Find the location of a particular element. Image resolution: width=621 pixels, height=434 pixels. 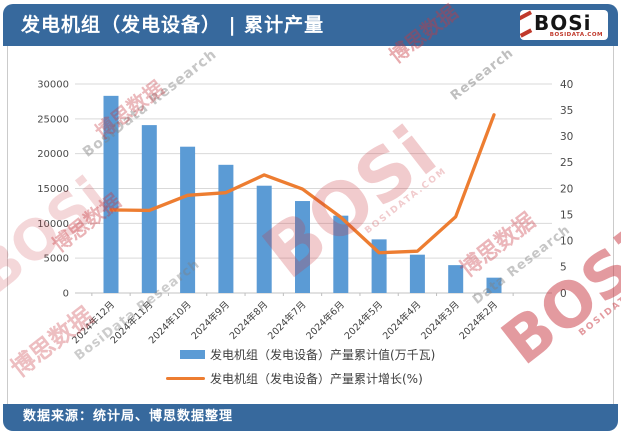

x-axis-label: 2024年2月 is located at coordinates (478, 320).